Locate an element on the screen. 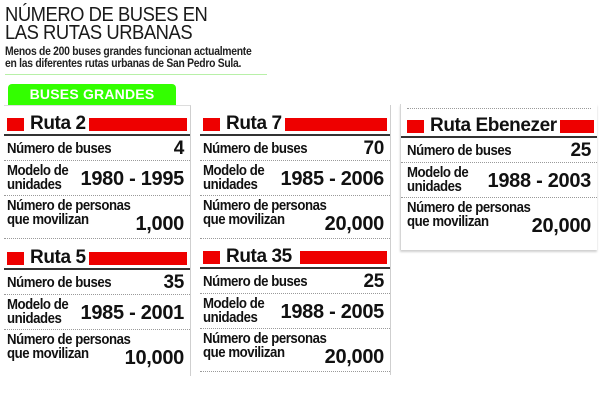 This screenshot has height=400, width=600. route-header: Ruta Ebenezer is located at coordinates (499, 127).